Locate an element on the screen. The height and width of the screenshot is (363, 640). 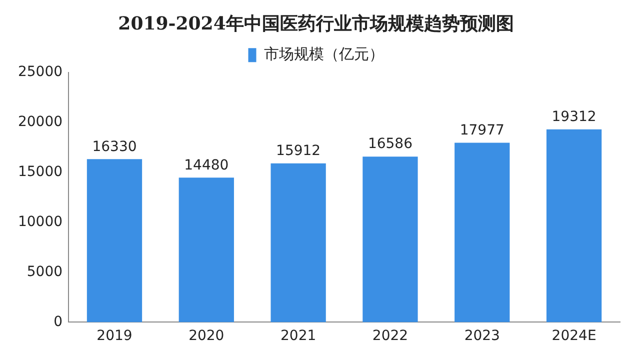
data-label: 17977 is located at coordinates (482, 130).